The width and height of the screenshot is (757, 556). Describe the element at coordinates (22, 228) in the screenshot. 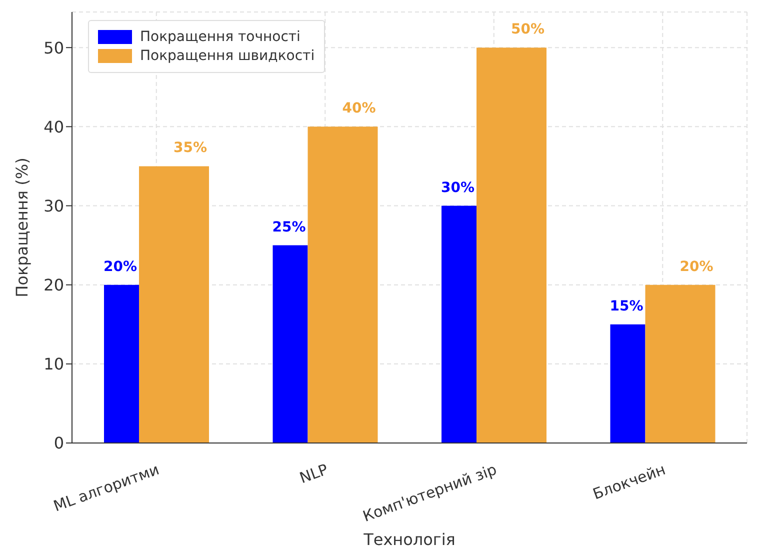

I see `y-axis-title: Покращення (%)` at that location.